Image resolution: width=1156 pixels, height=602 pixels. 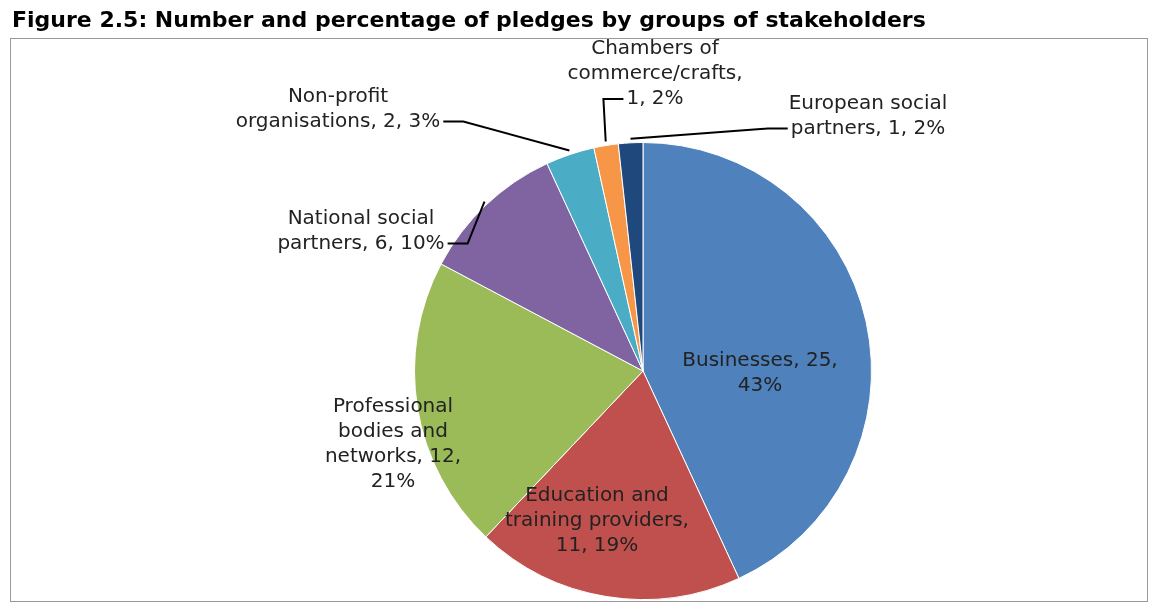 What do you see at coordinates (655, 72) in the screenshot?
I see `slice-label: Chambers of commerce/crafts, 1, 2%` at bounding box center [655, 72].